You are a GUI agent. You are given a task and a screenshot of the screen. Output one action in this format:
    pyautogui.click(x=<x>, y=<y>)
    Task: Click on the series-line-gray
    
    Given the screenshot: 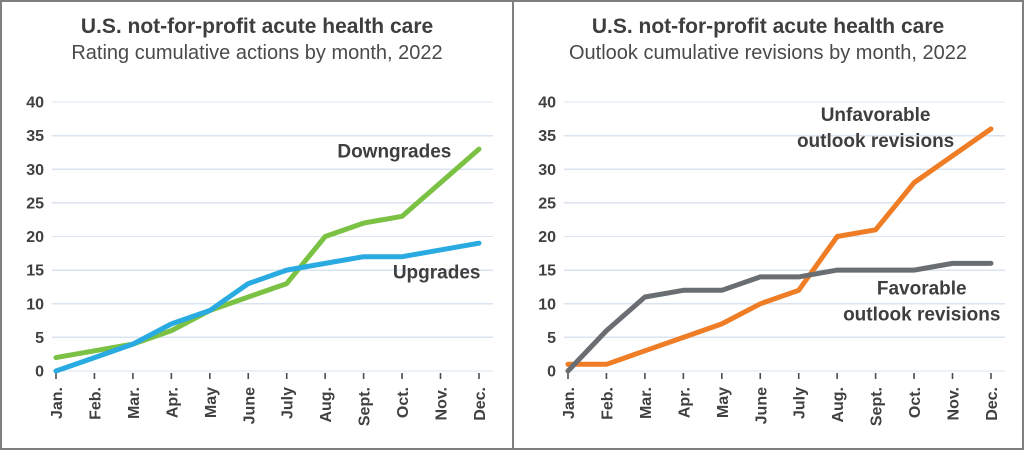 What is the action you would take?
    pyautogui.click(x=779, y=317)
    